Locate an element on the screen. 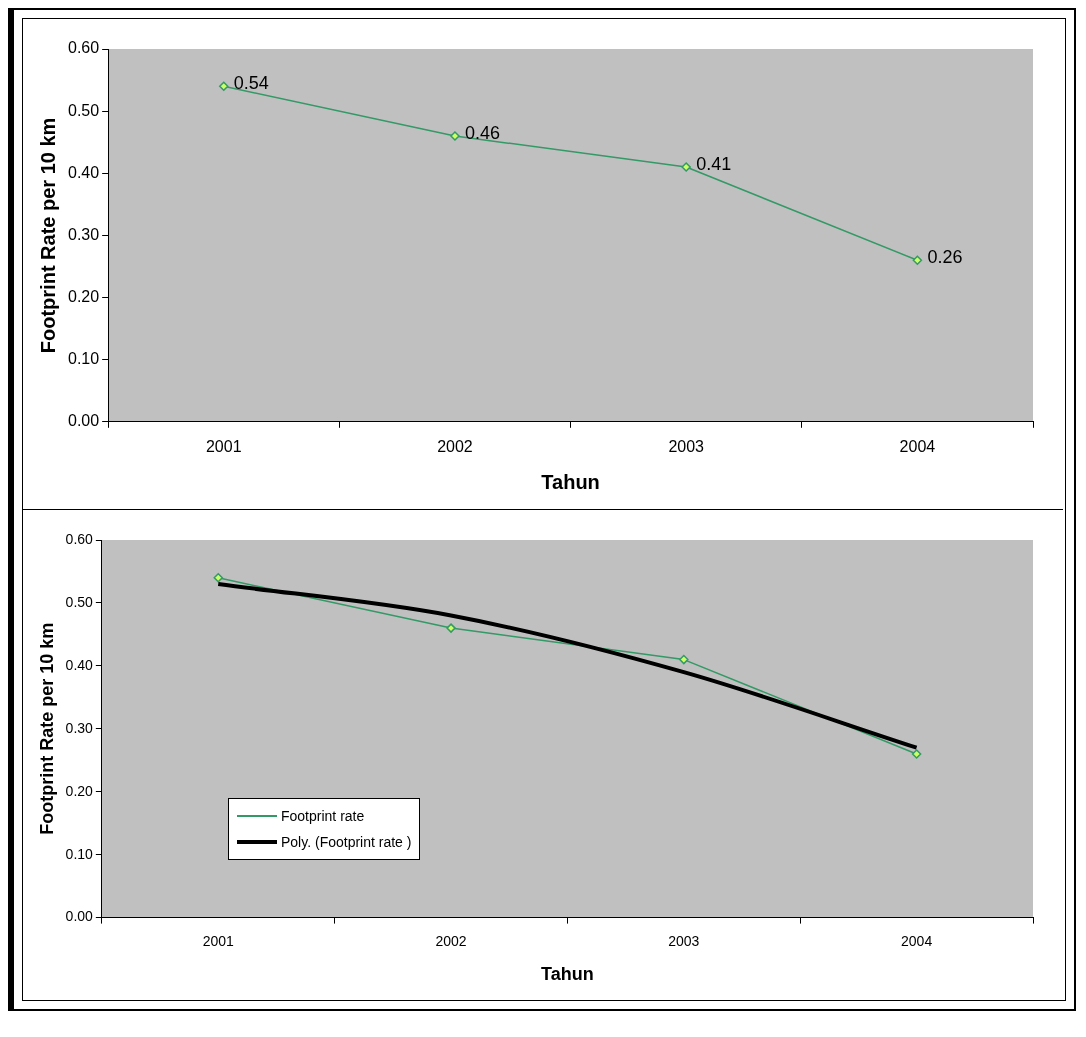  data-label: 0.41 is located at coordinates (714, 164).